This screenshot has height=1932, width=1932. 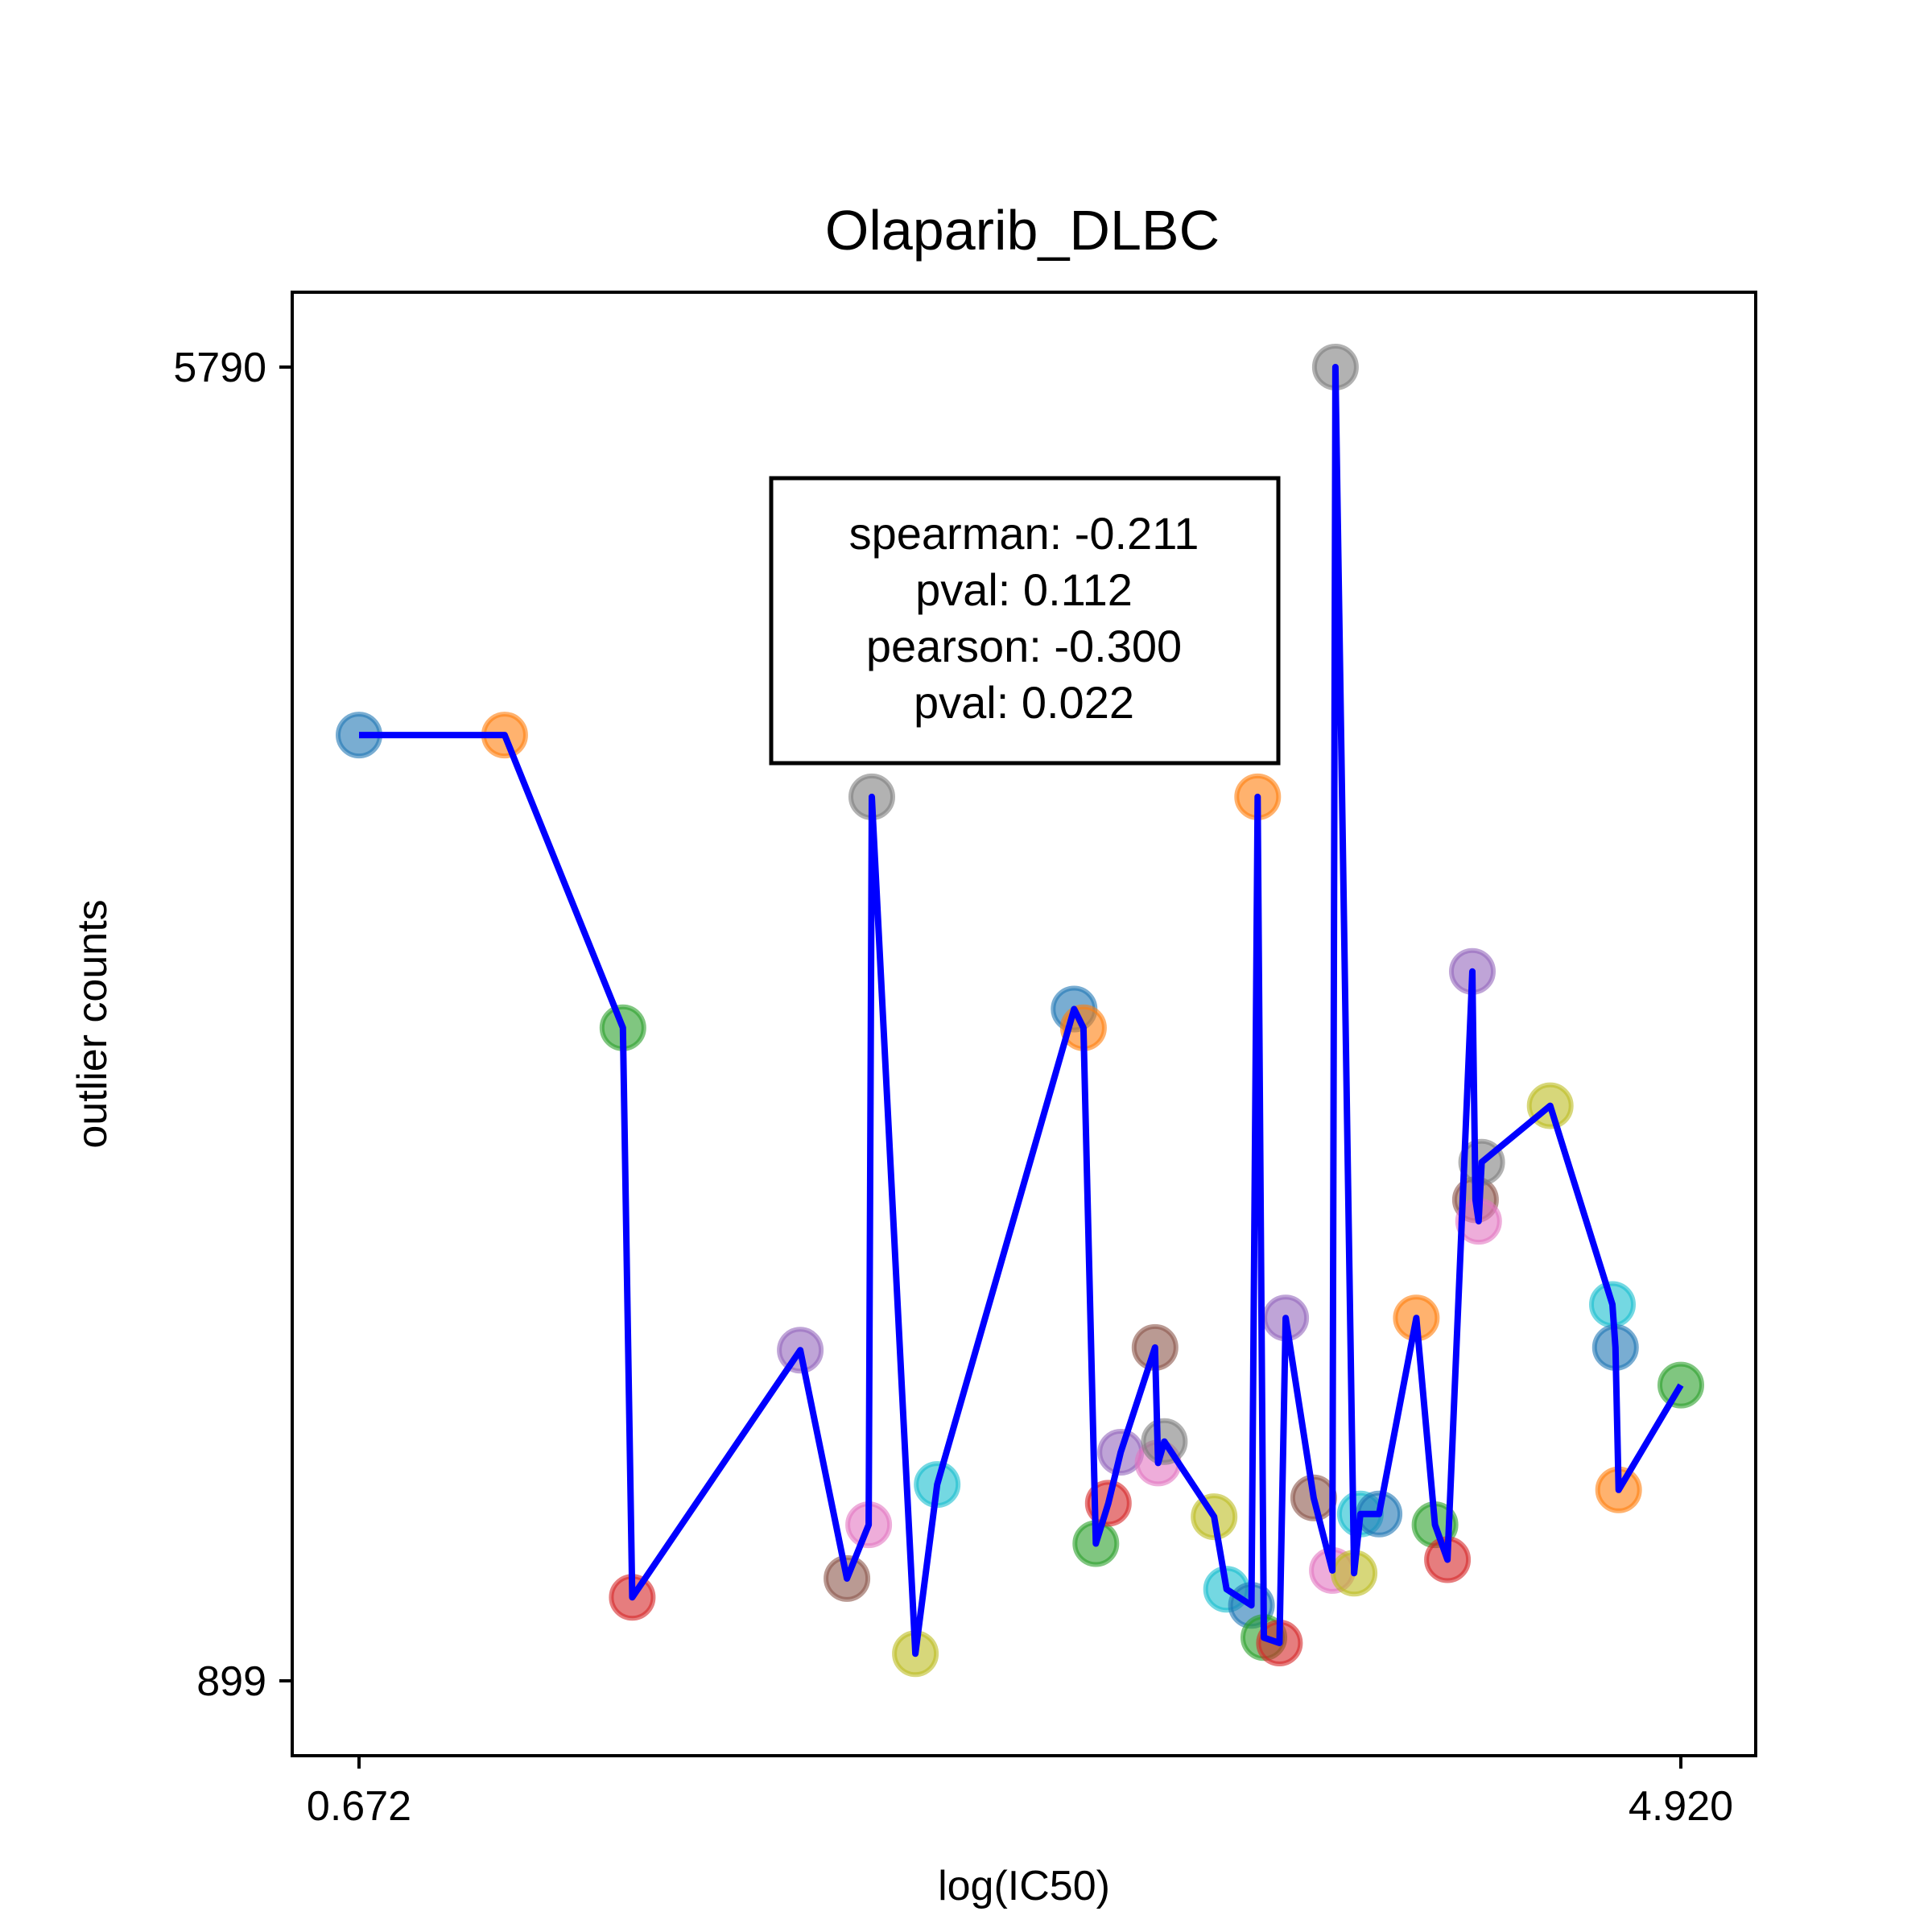 What do you see at coordinates (219, 368) in the screenshot?
I see `y-tick-label: 5790` at bounding box center [219, 368].